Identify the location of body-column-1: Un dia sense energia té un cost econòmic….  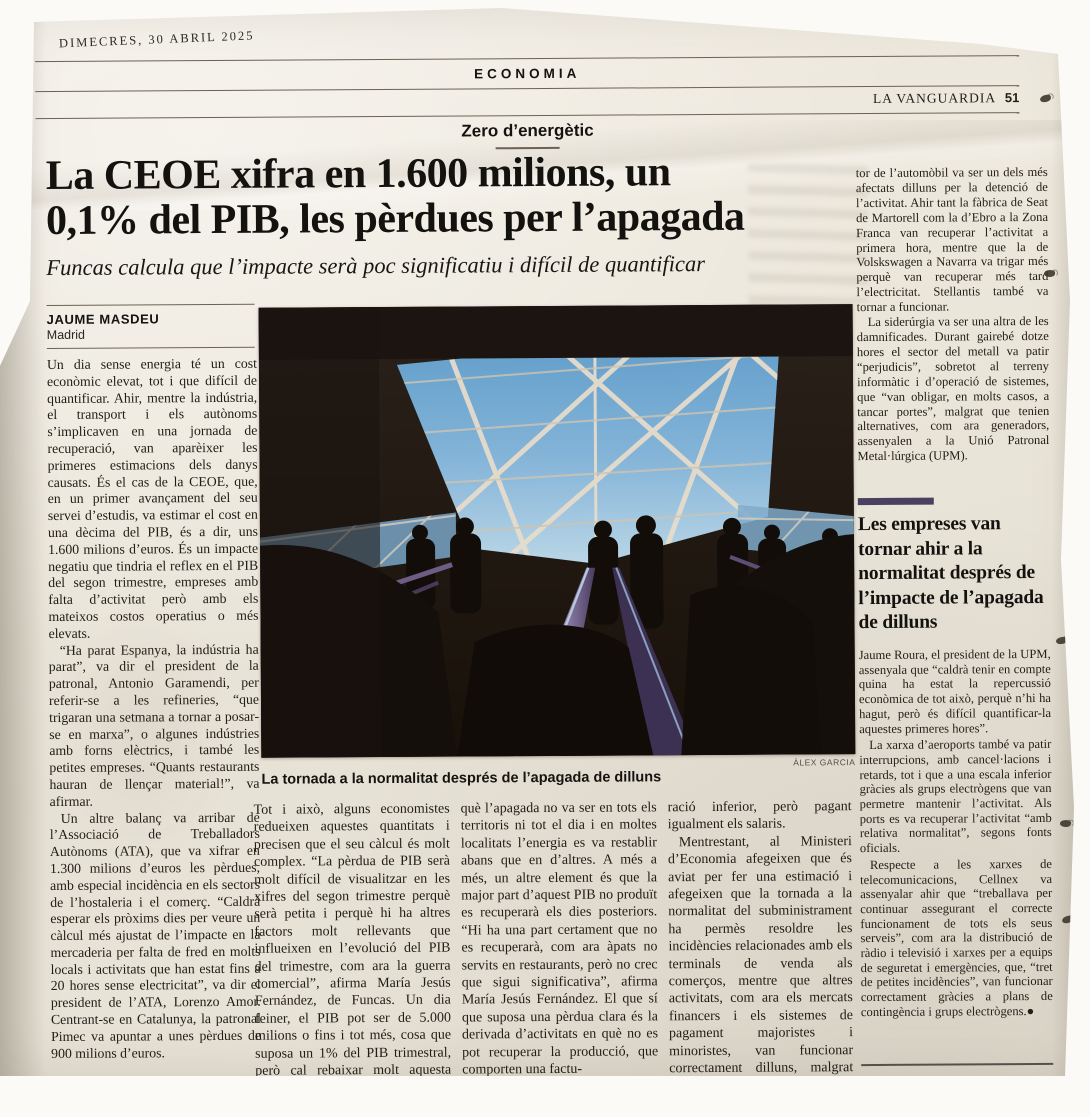
(154, 709).